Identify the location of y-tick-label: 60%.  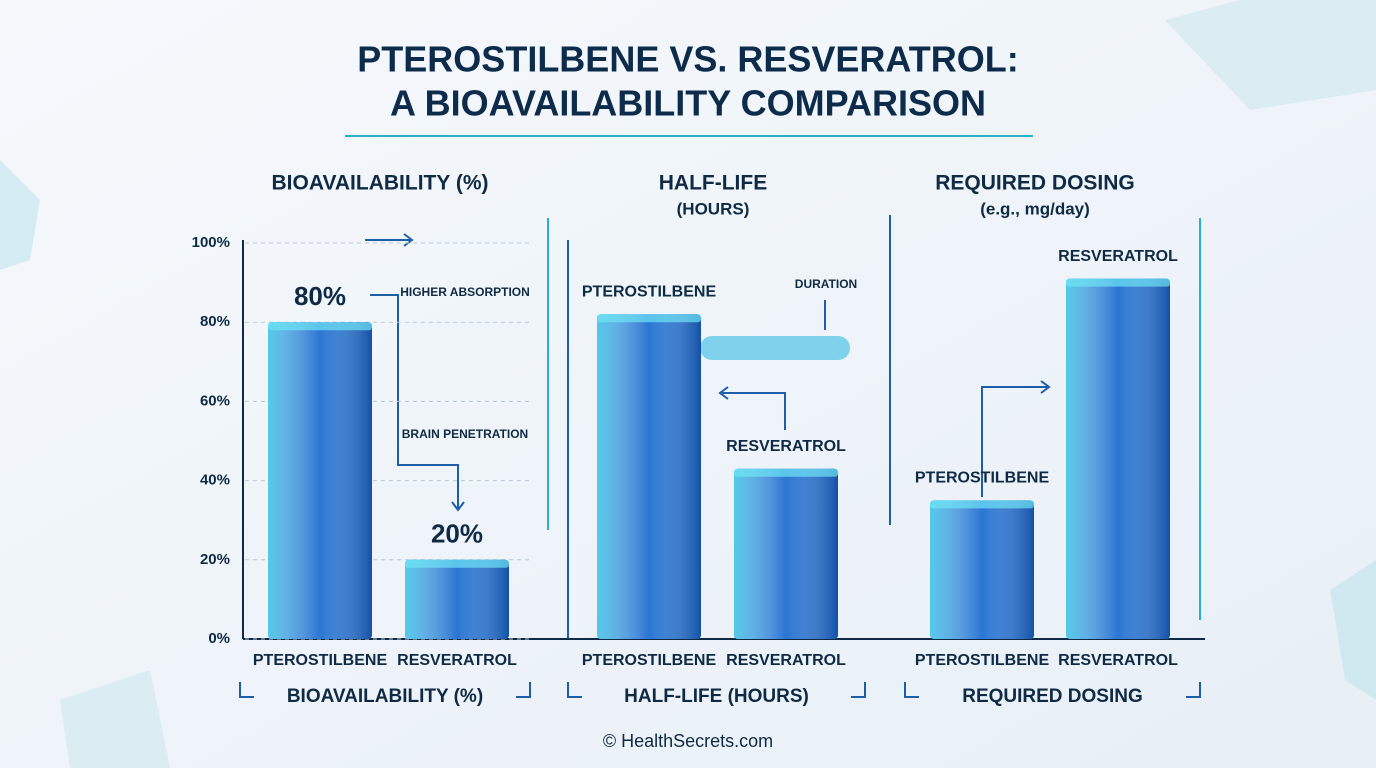
(215, 400).